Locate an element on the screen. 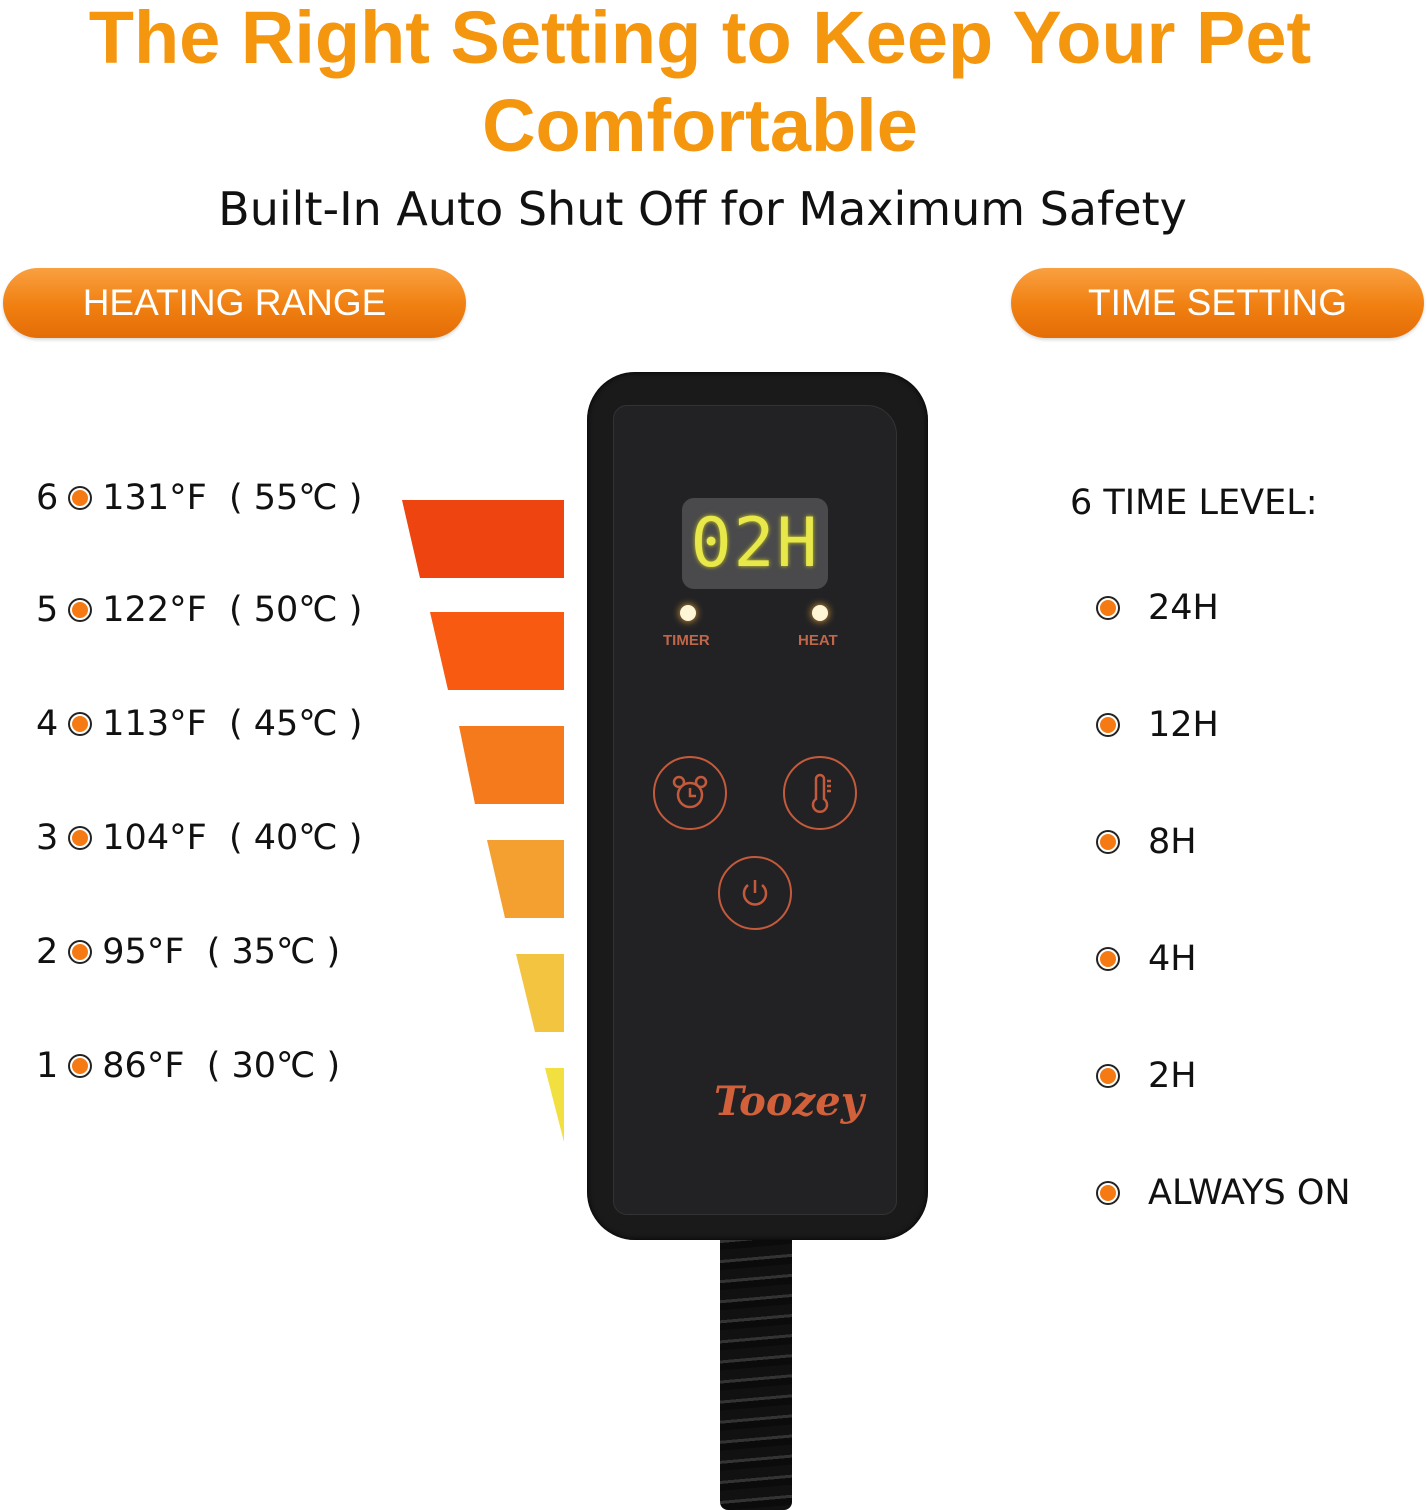 This screenshot has height=1510, width=1427. time-level-label: 24H is located at coordinates (1183, 608).